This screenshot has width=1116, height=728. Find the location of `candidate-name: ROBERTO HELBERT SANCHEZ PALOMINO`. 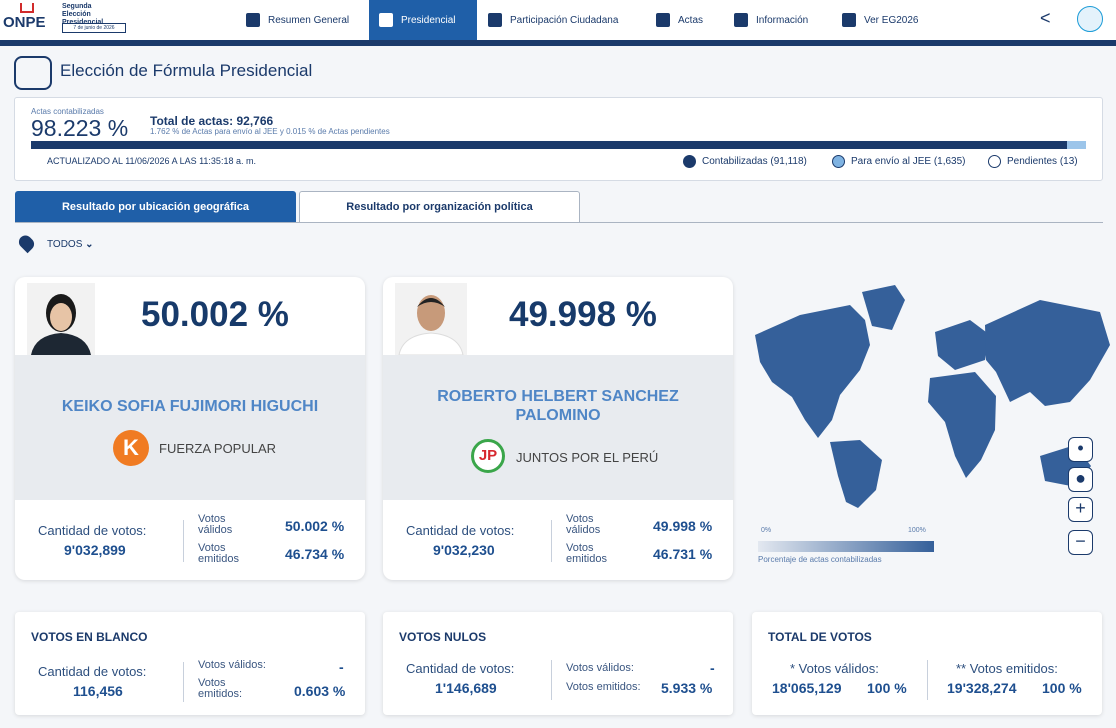

candidate-name: ROBERTO HELBERT SANCHEZ PALOMINO is located at coordinates (558, 406).